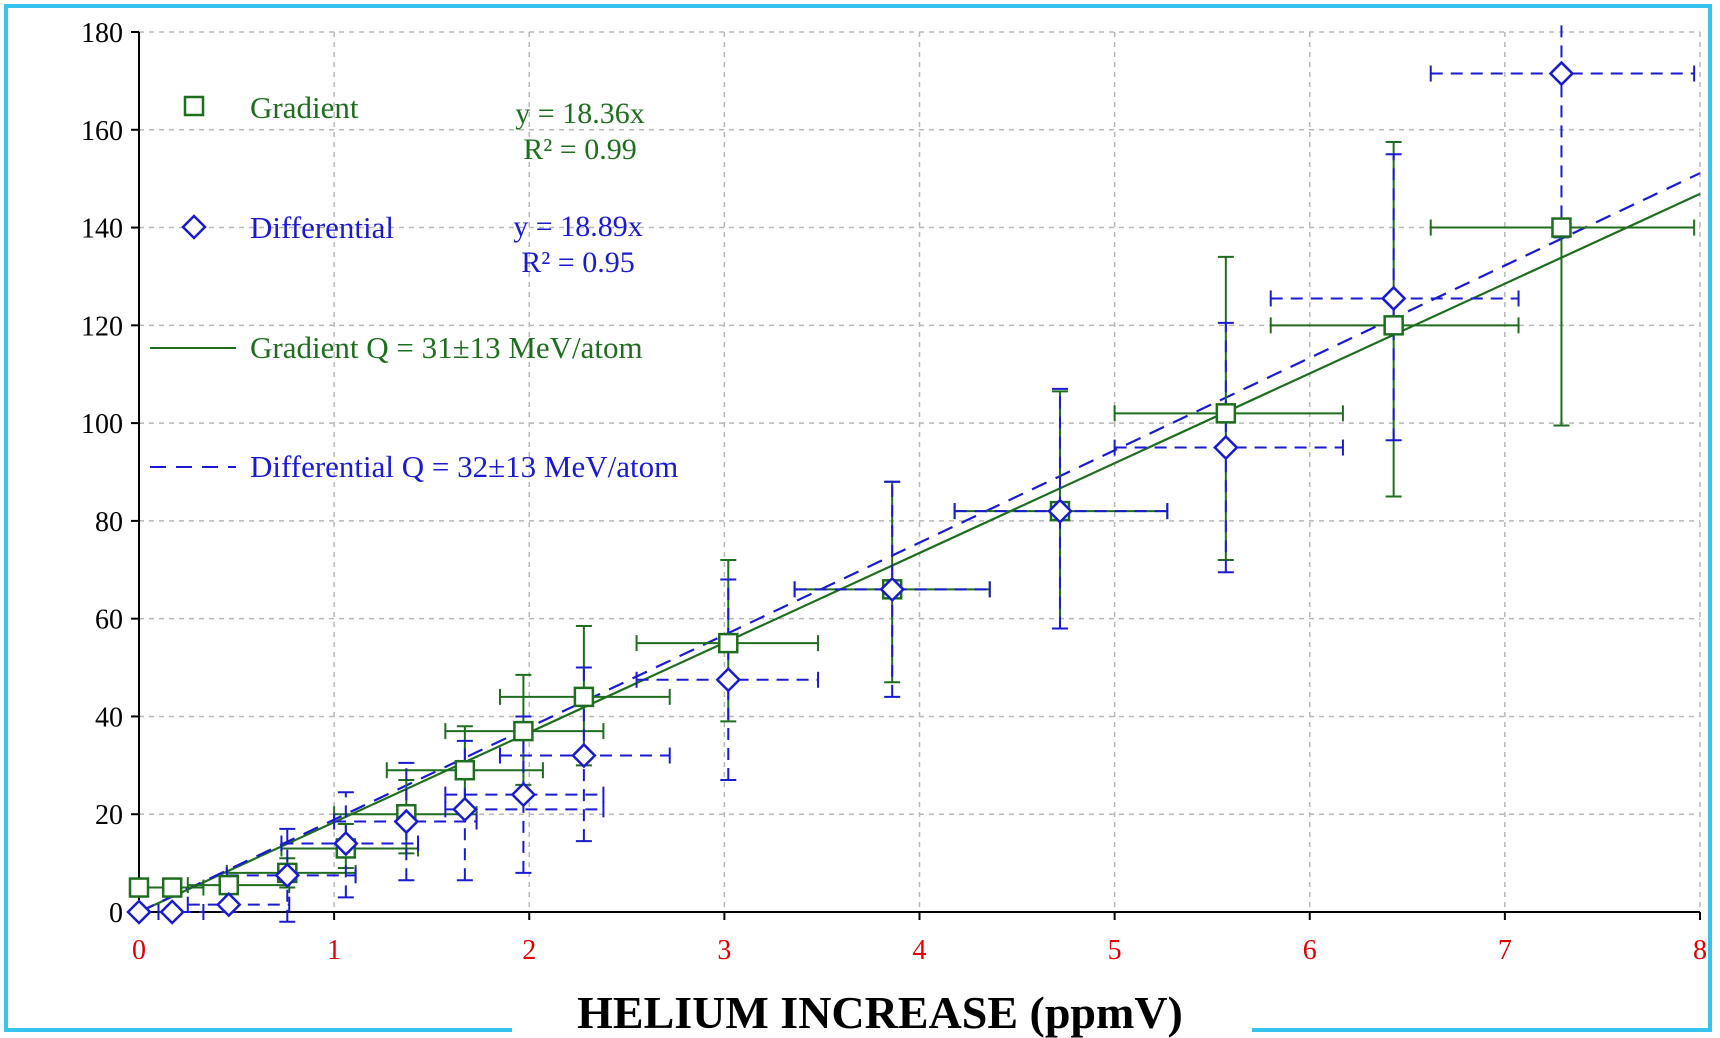  I want to click on y-tick-label: 160, so click(102, 131).